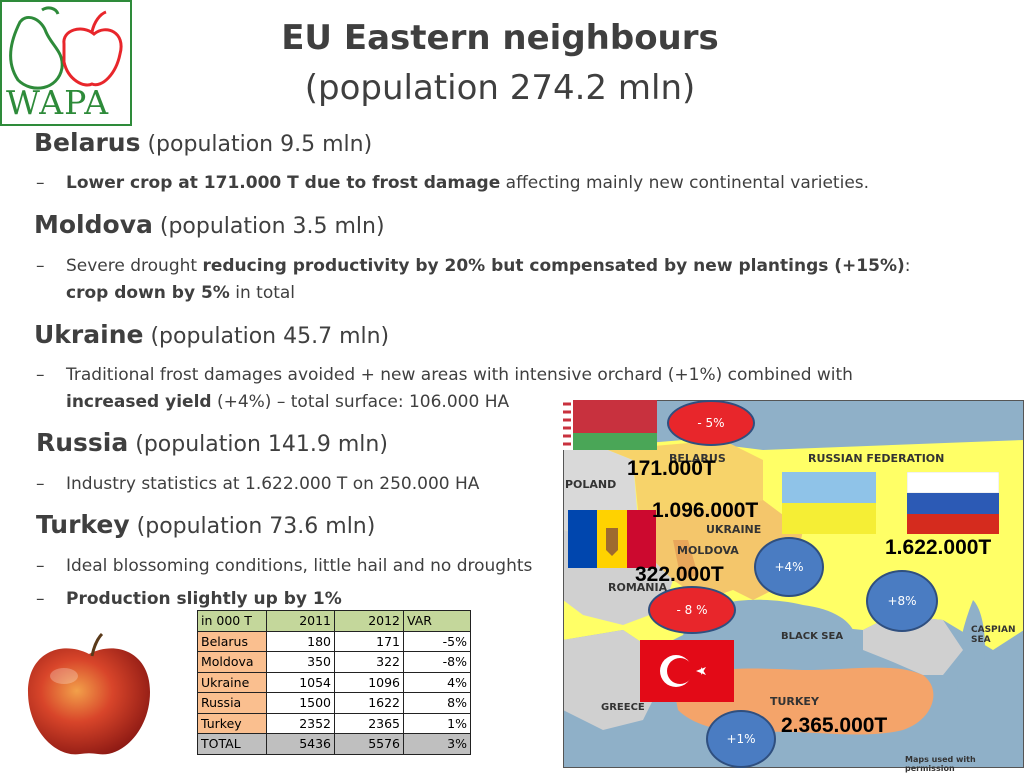 This screenshot has width=1024, height=773. Describe the element at coordinates (687, 671) in the screenshot. I see `turkey-flag-icon` at that location.